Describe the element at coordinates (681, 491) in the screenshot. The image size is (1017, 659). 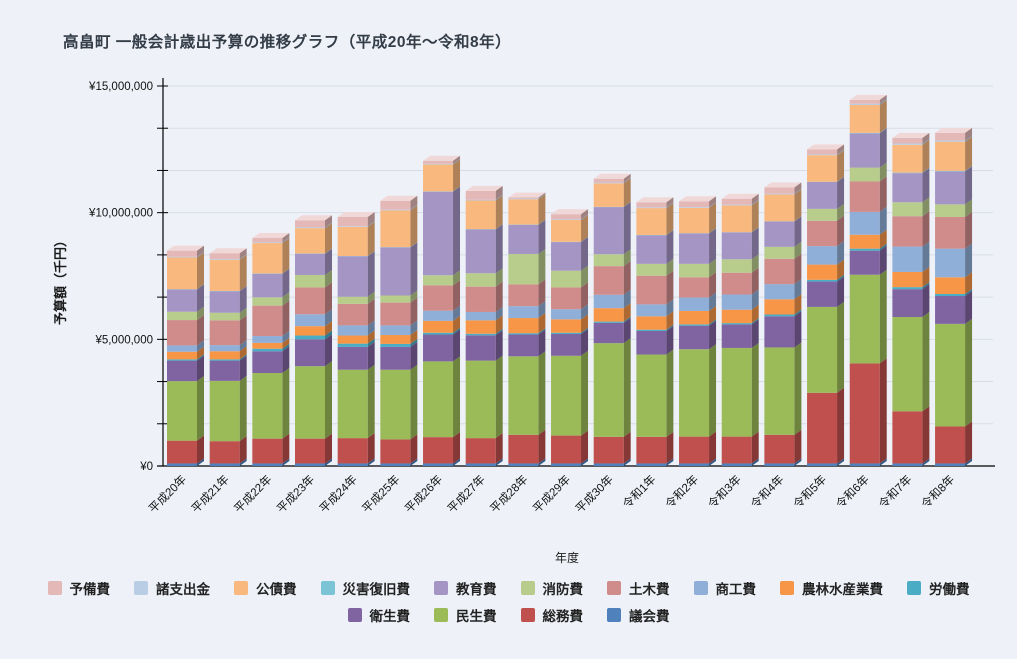
I see `x-tick-label: 令和2年` at that location.